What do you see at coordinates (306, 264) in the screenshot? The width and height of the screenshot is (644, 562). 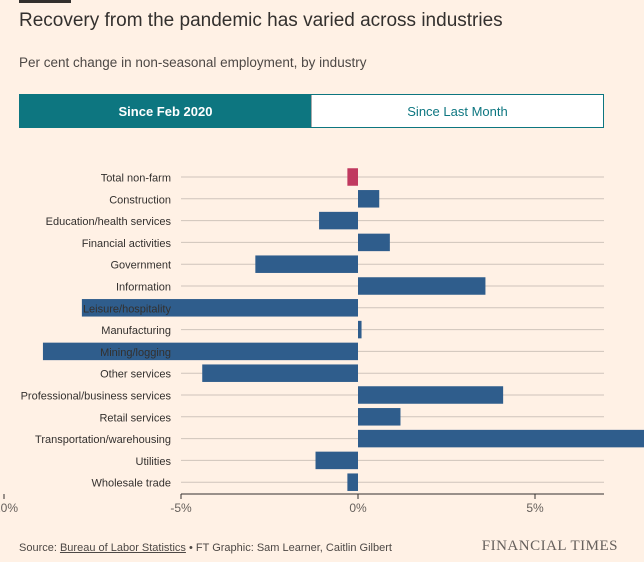 I see `bar-government` at bounding box center [306, 264].